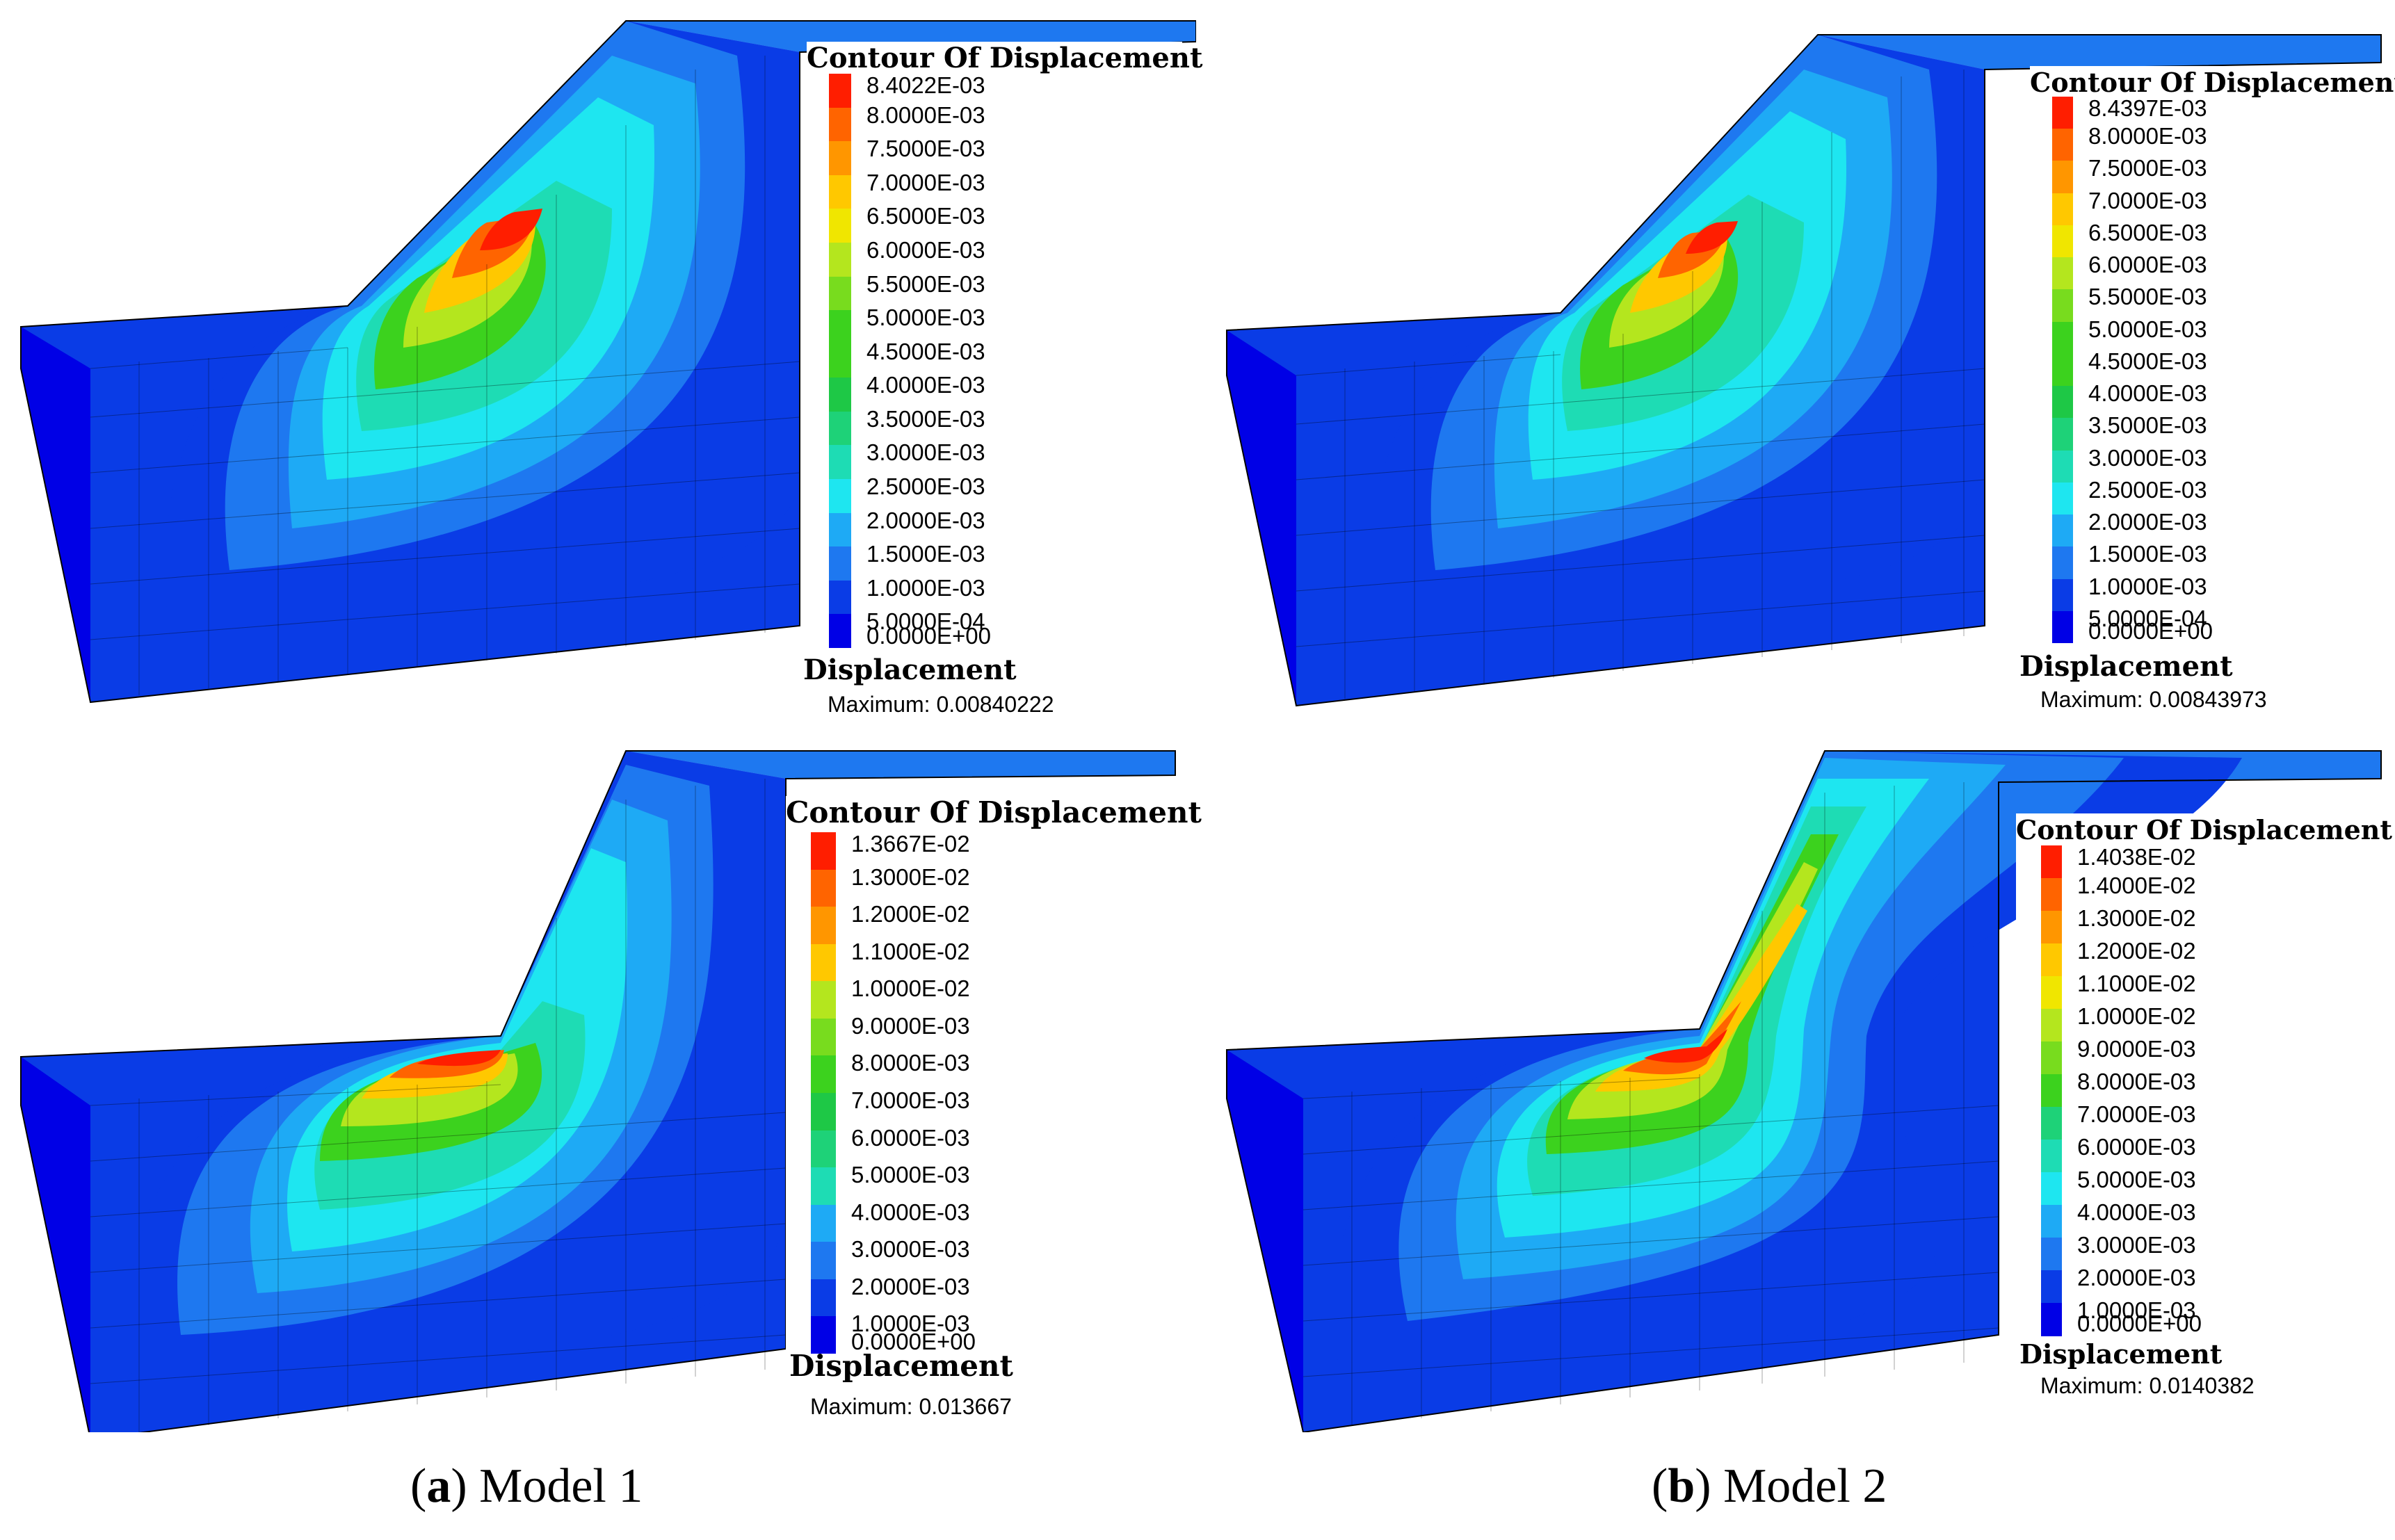 The height and width of the screenshot is (1540, 2395). I want to click on caption-letter: b, so click(1681, 1486).